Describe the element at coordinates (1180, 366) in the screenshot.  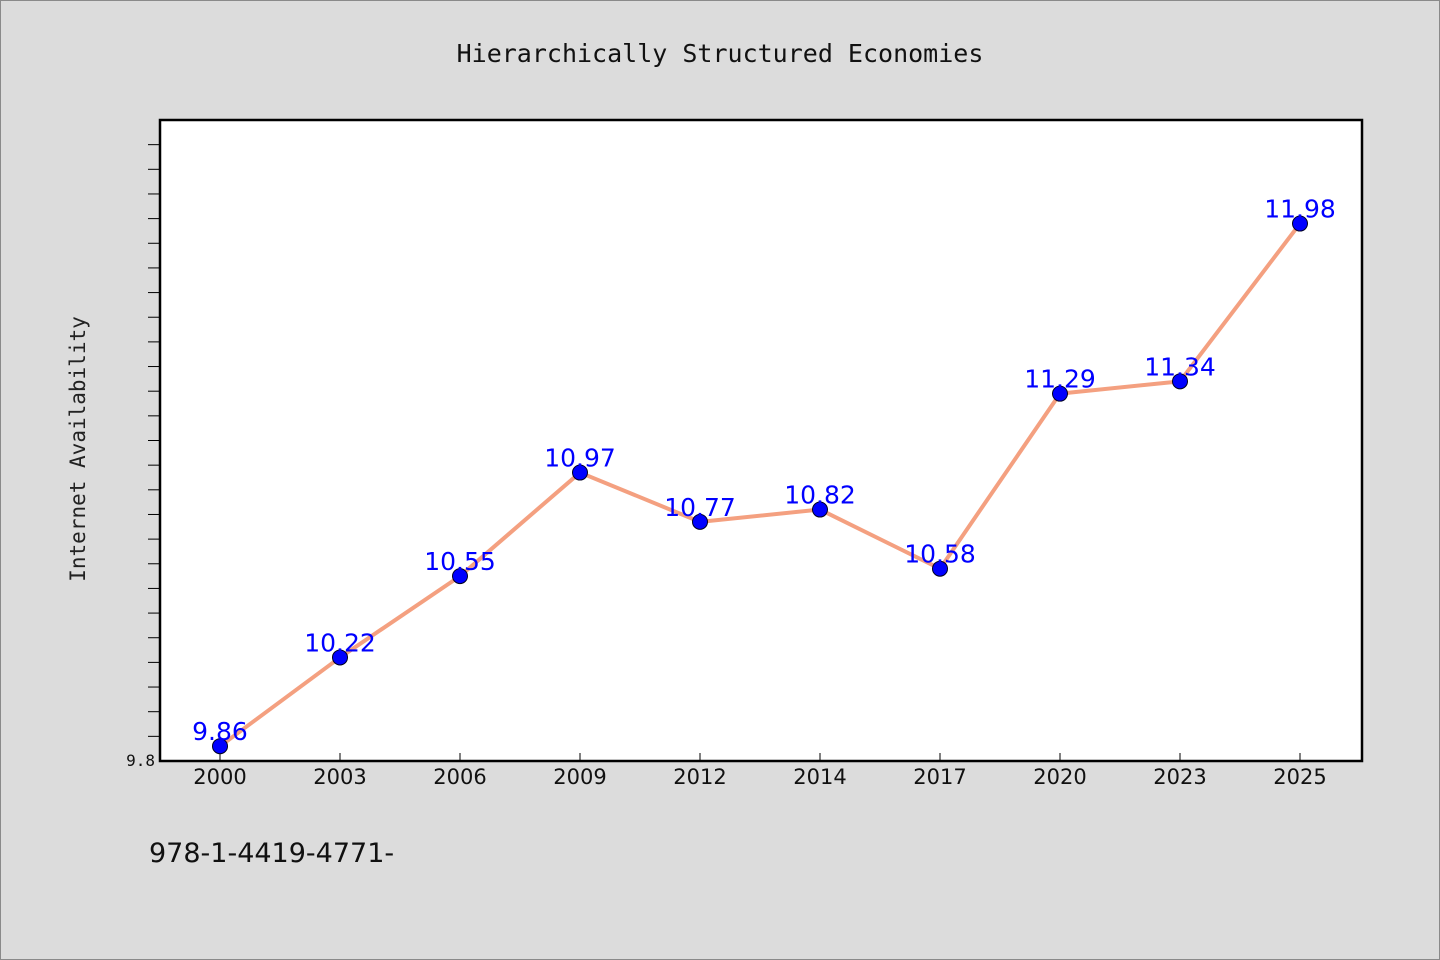
I see `data-label: 11.34` at that location.